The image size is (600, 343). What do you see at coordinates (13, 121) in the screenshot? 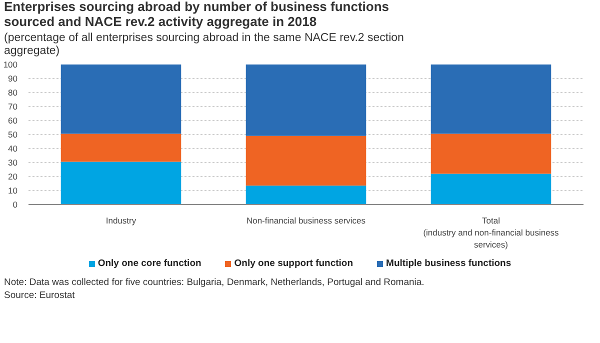
I see `y-tick-label: 60` at bounding box center [13, 121].